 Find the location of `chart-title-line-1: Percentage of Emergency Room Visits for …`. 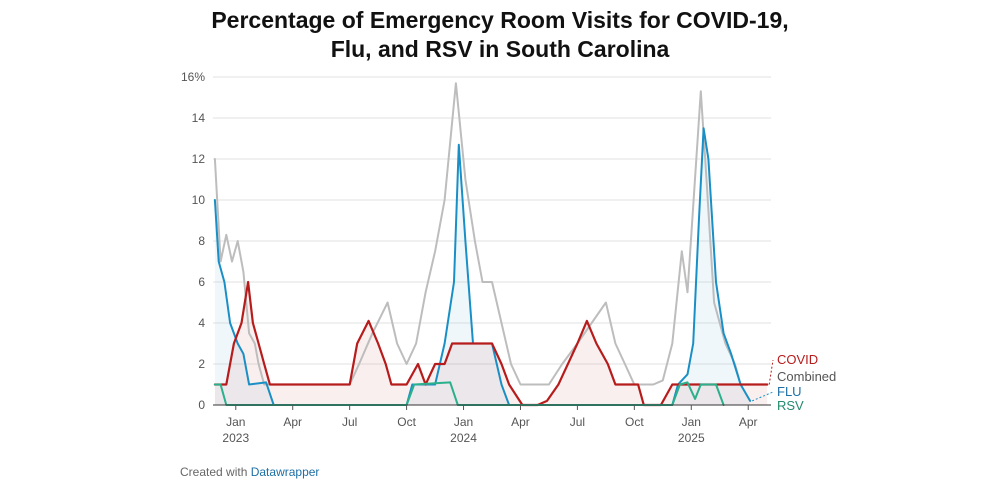

chart-title-line-1: Percentage of Emergency Room Visits for … is located at coordinates (500, 20).